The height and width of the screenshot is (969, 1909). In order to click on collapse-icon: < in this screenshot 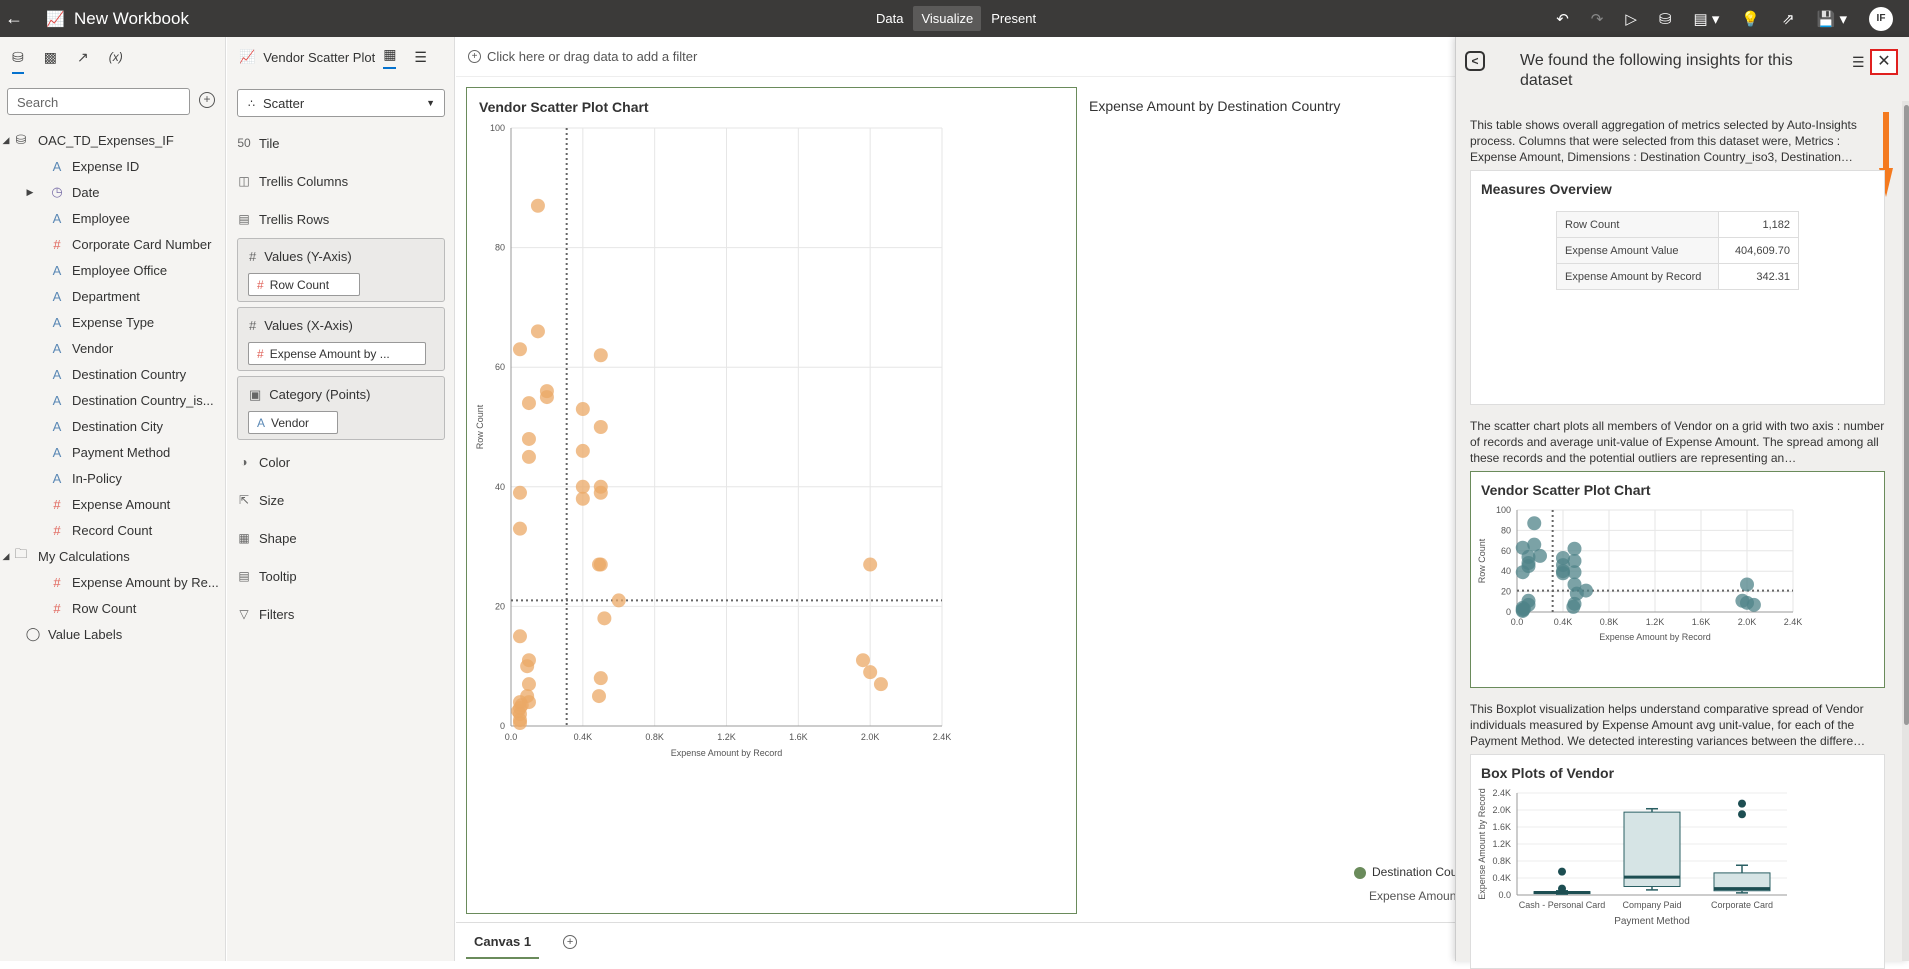, I will do `click(1475, 61)`.